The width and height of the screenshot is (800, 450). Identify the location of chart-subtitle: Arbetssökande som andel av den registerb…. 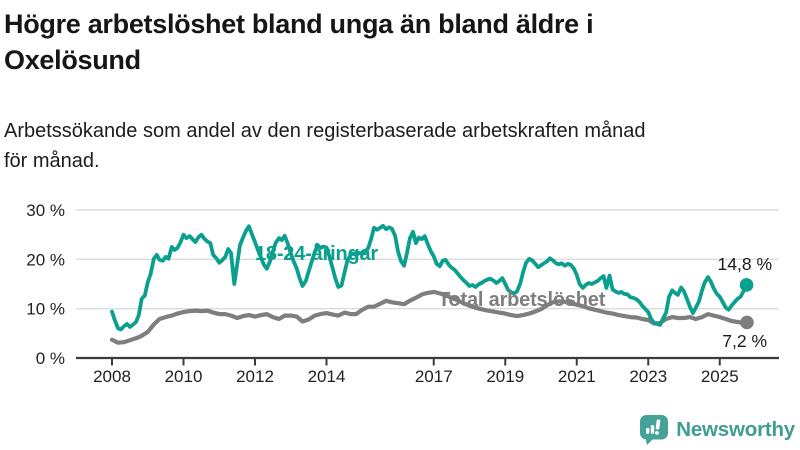
(325, 146).